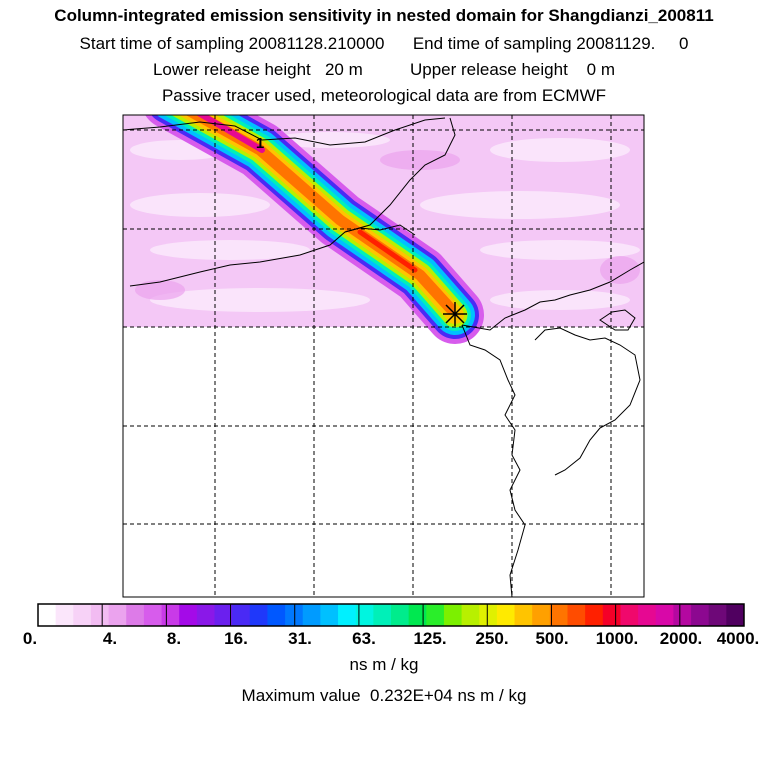 Image resolution: width=768 pixels, height=768 pixels. I want to click on release-site-star, so click(455, 314).